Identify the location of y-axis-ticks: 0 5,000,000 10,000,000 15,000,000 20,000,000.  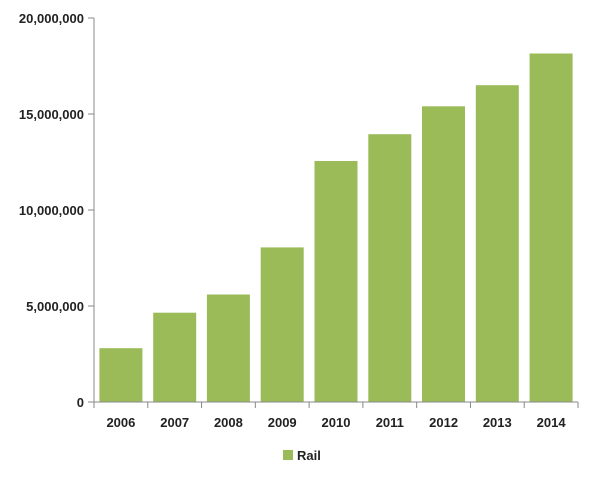
(56, 210).